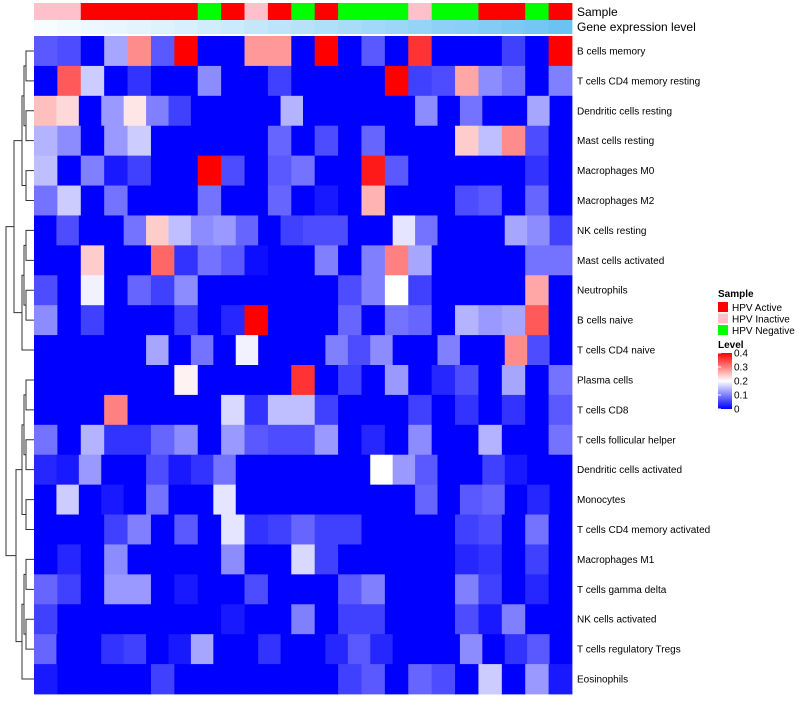  Describe the element at coordinates (741, 368) in the screenshot. I see `level-tick-label: 0.3` at that location.